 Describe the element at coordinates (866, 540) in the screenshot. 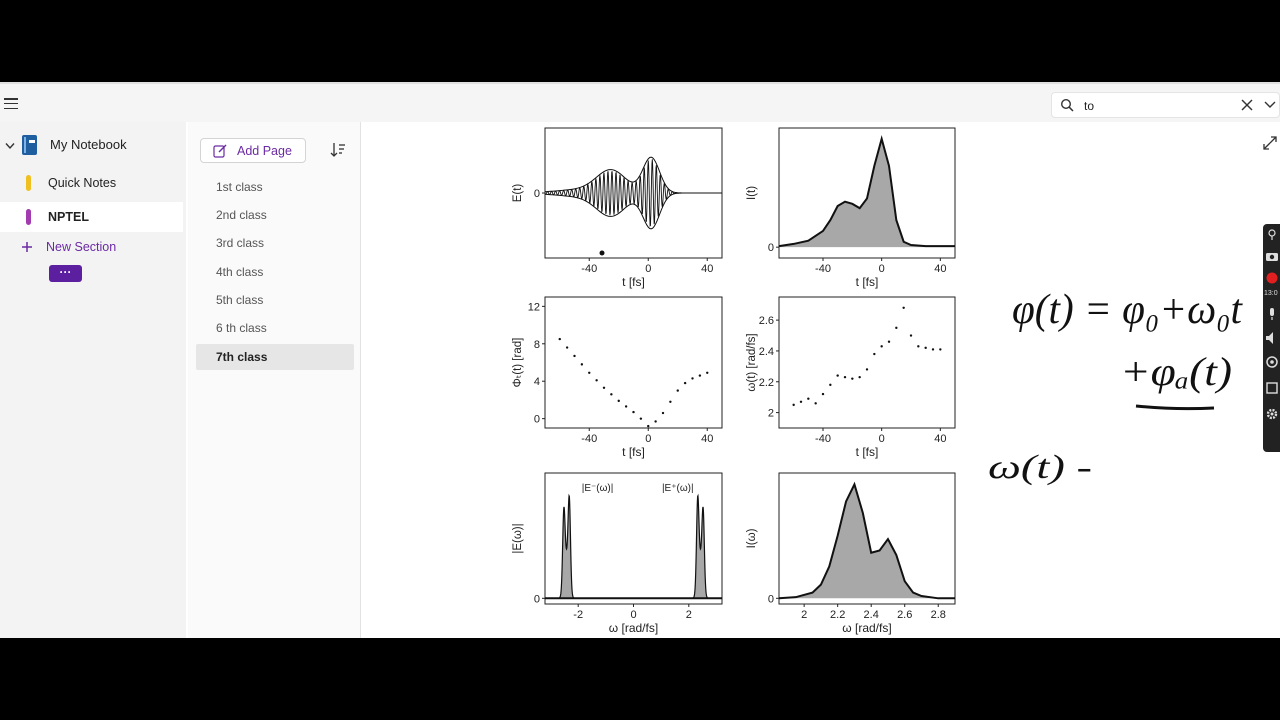

I see `spectrum-line` at that location.